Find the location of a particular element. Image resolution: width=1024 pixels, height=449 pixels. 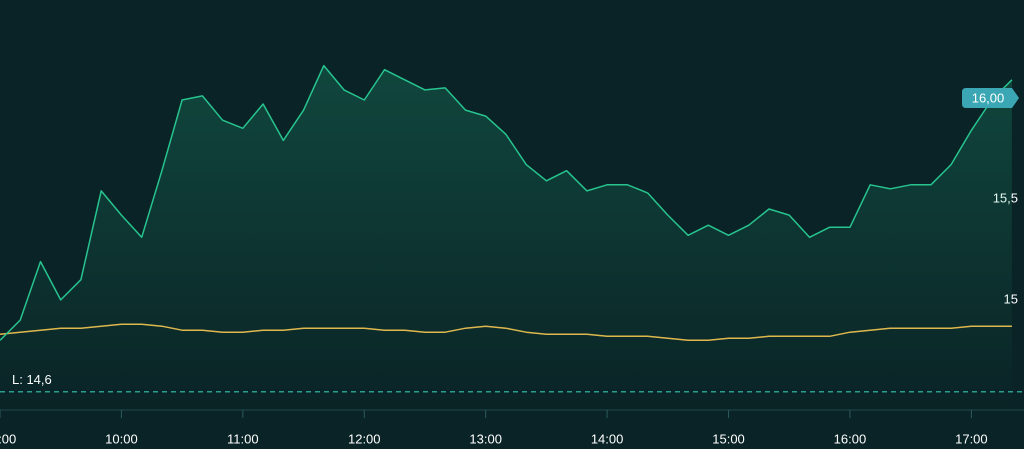

price-tag is located at coordinates (990, 97).